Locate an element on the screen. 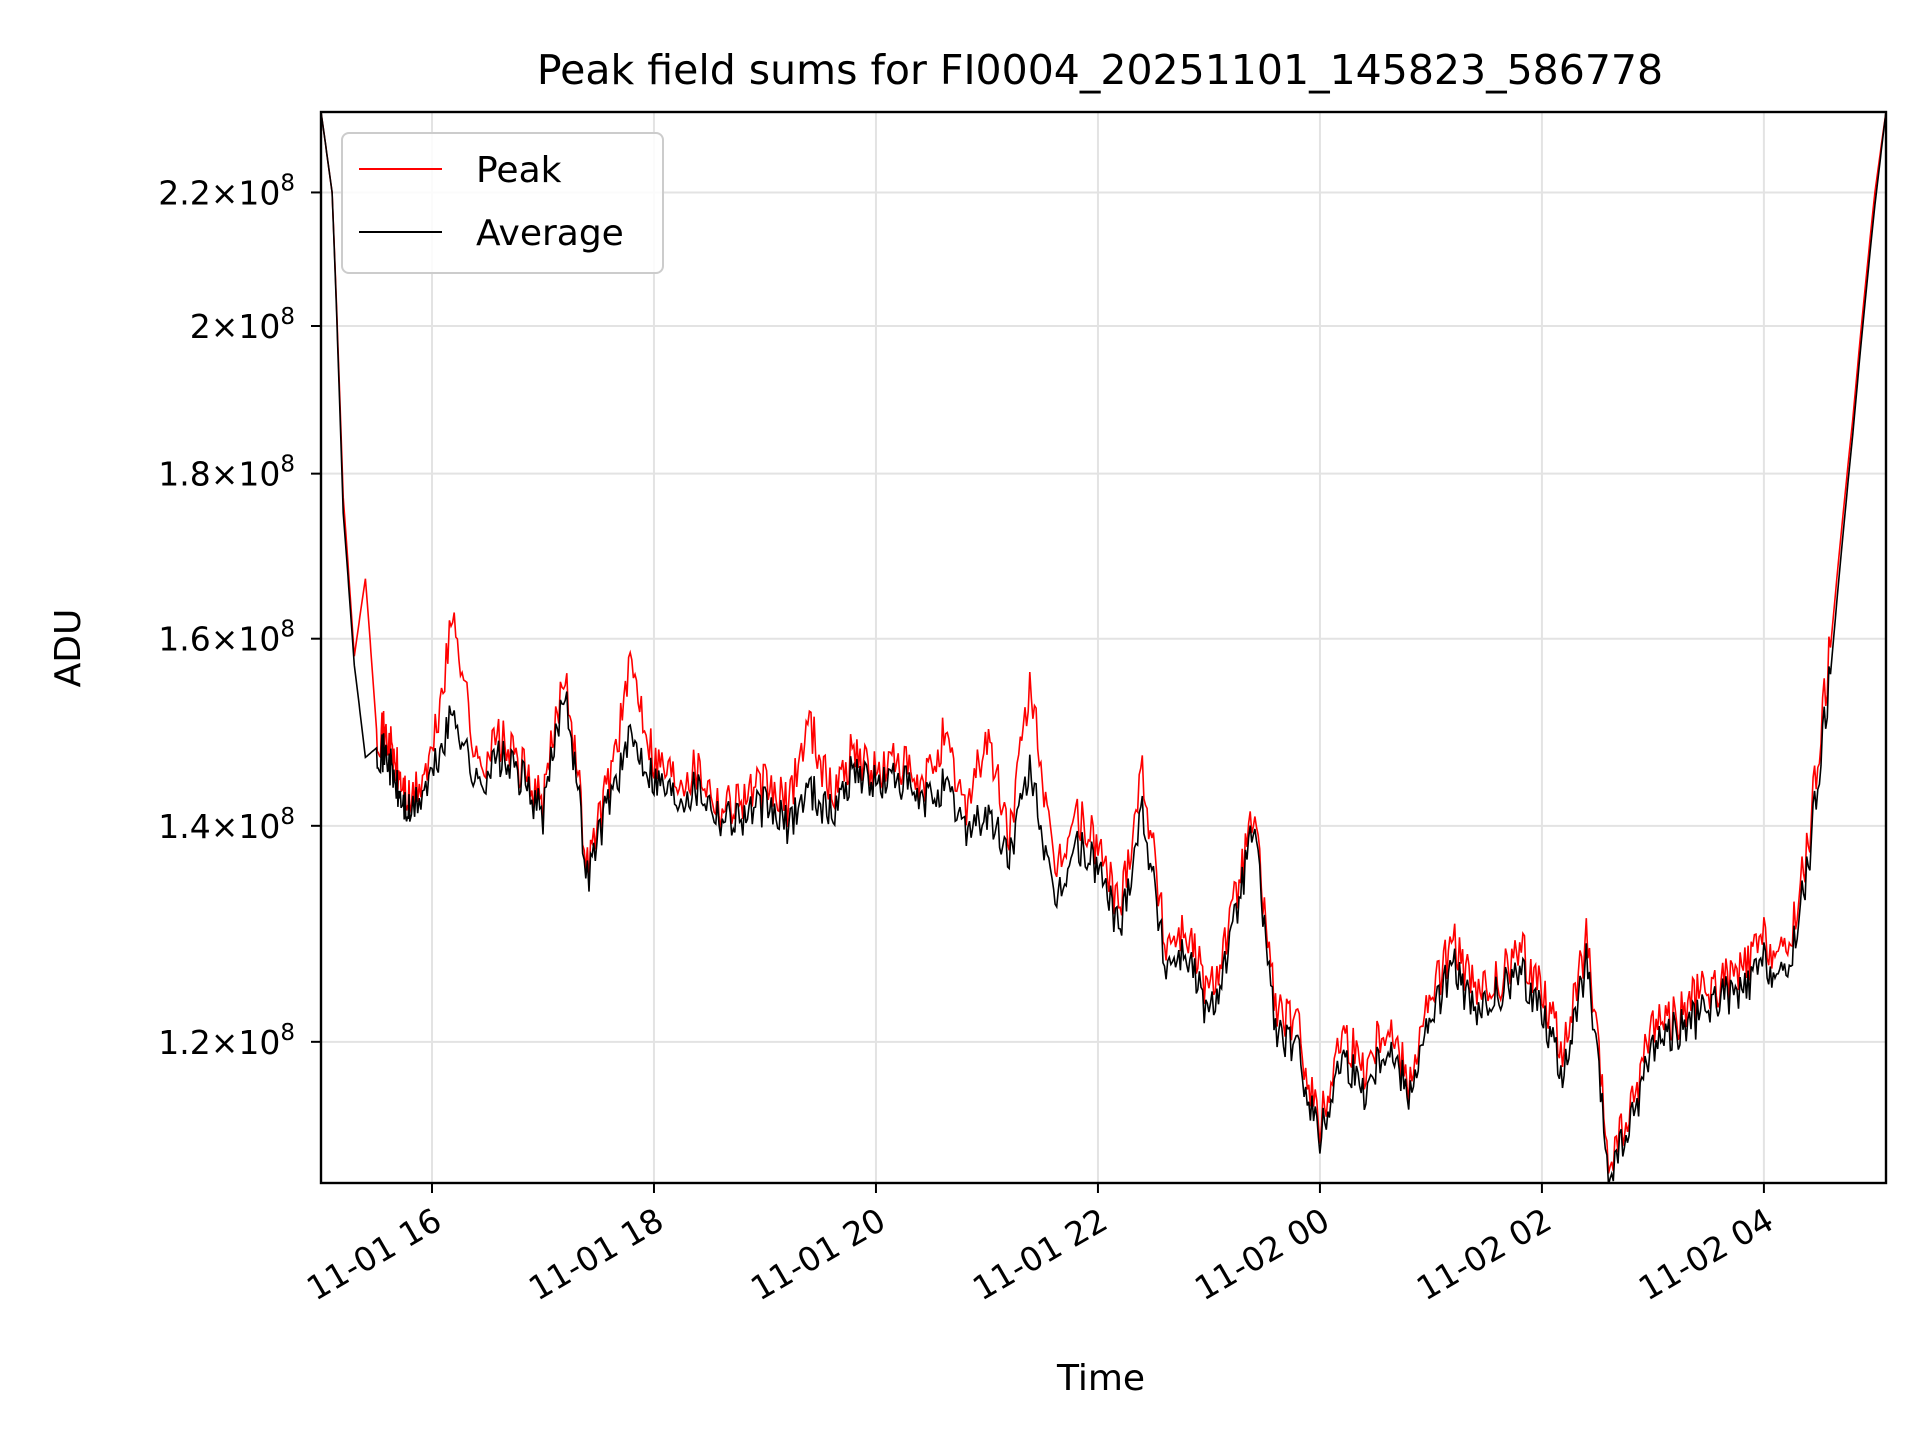 This screenshot has height=1440, width=1920. x-axis-label: Time is located at coordinates (1100, 1378).